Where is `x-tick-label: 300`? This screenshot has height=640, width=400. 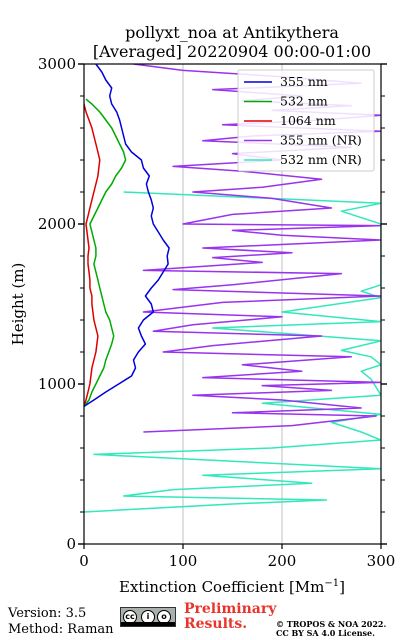
x-tick-label: 300 is located at coordinates (381, 561).